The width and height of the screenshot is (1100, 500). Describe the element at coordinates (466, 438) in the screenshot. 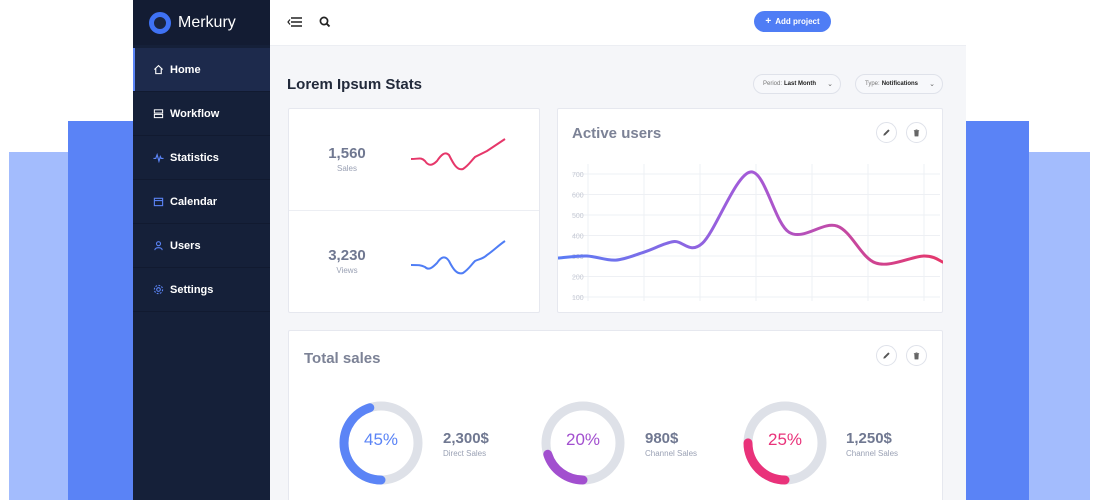

I see `sale-value: 2,300$` at that location.